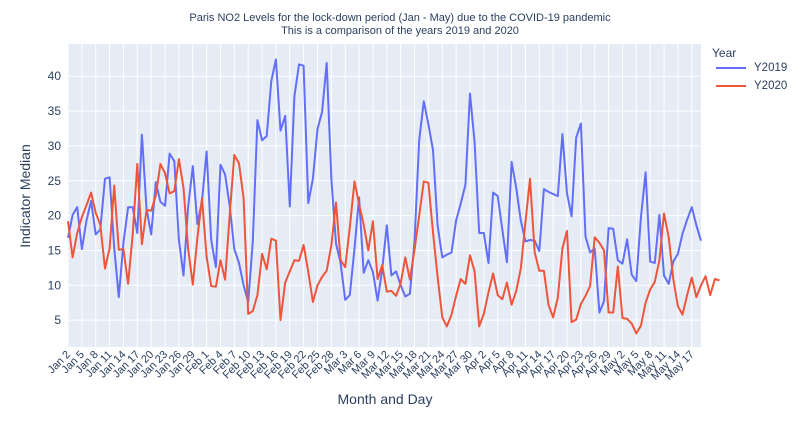 The width and height of the screenshot is (800, 423). What do you see at coordinates (55, 146) in the screenshot?
I see `y-tick-label: 30` at bounding box center [55, 146].